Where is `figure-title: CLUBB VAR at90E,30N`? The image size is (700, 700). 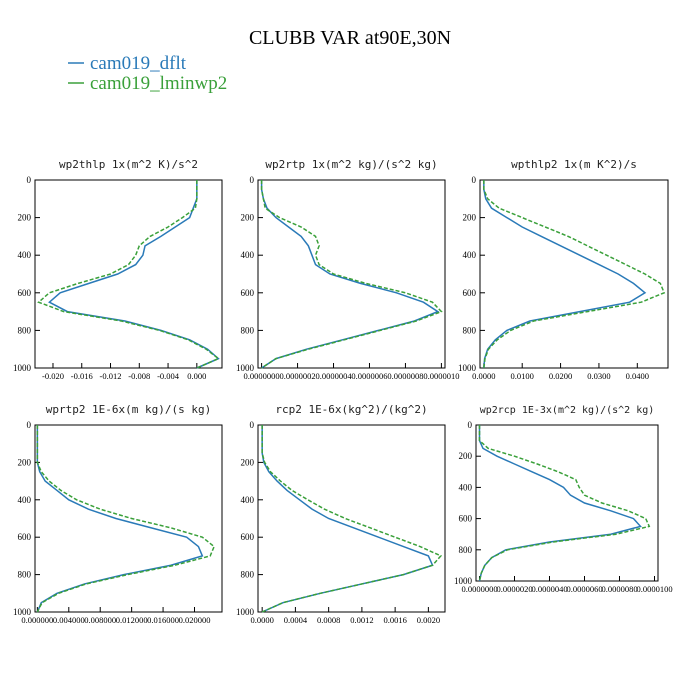
figure-title: CLUBB VAR at90E,30N is located at coordinates (350, 38).